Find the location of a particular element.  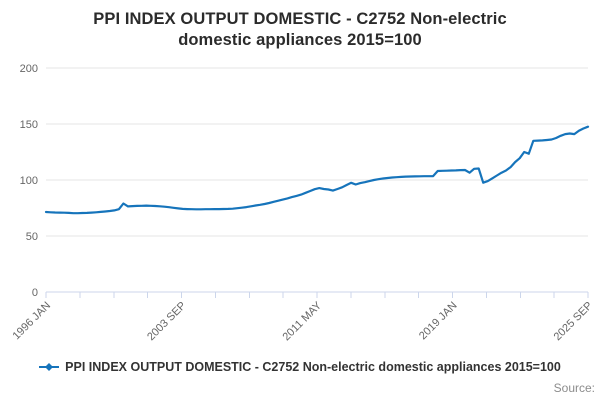

y-axis-label: 50 is located at coordinates (32, 237).